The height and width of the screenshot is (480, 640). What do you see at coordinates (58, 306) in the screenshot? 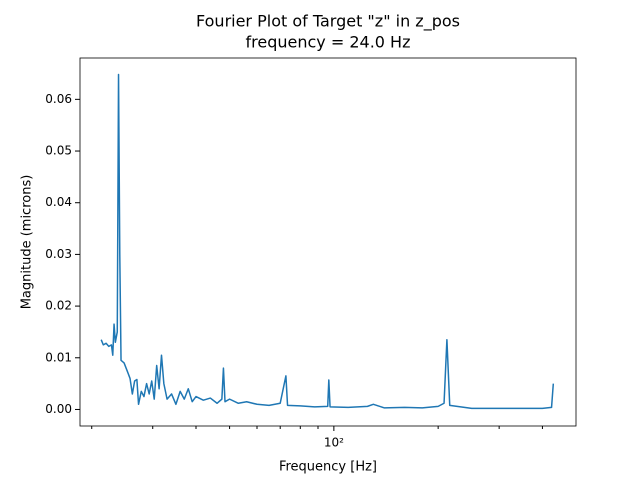
I see `y-tick-label: 0.02` at bounding box center [58, 306].